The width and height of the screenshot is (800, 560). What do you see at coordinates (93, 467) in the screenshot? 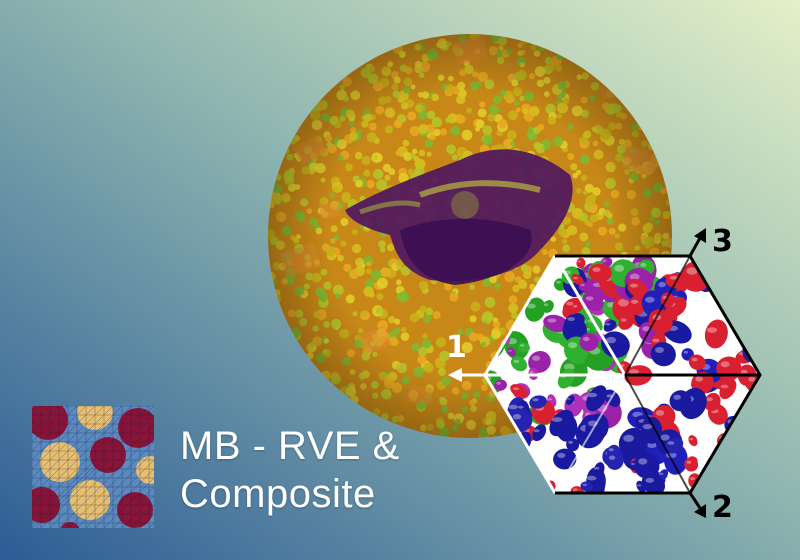
I see `mesh-thumbnail` at bounding box center [93, 467].